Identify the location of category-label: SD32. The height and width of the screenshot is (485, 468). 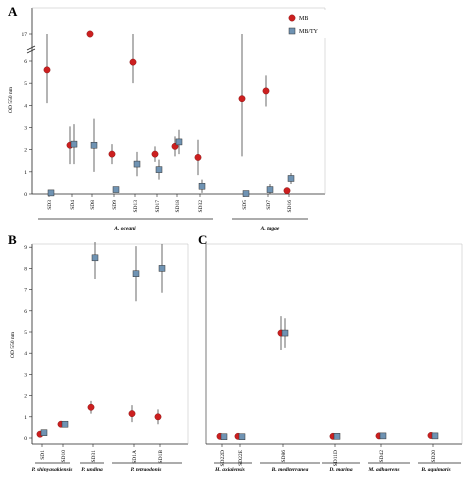
(201, 206).